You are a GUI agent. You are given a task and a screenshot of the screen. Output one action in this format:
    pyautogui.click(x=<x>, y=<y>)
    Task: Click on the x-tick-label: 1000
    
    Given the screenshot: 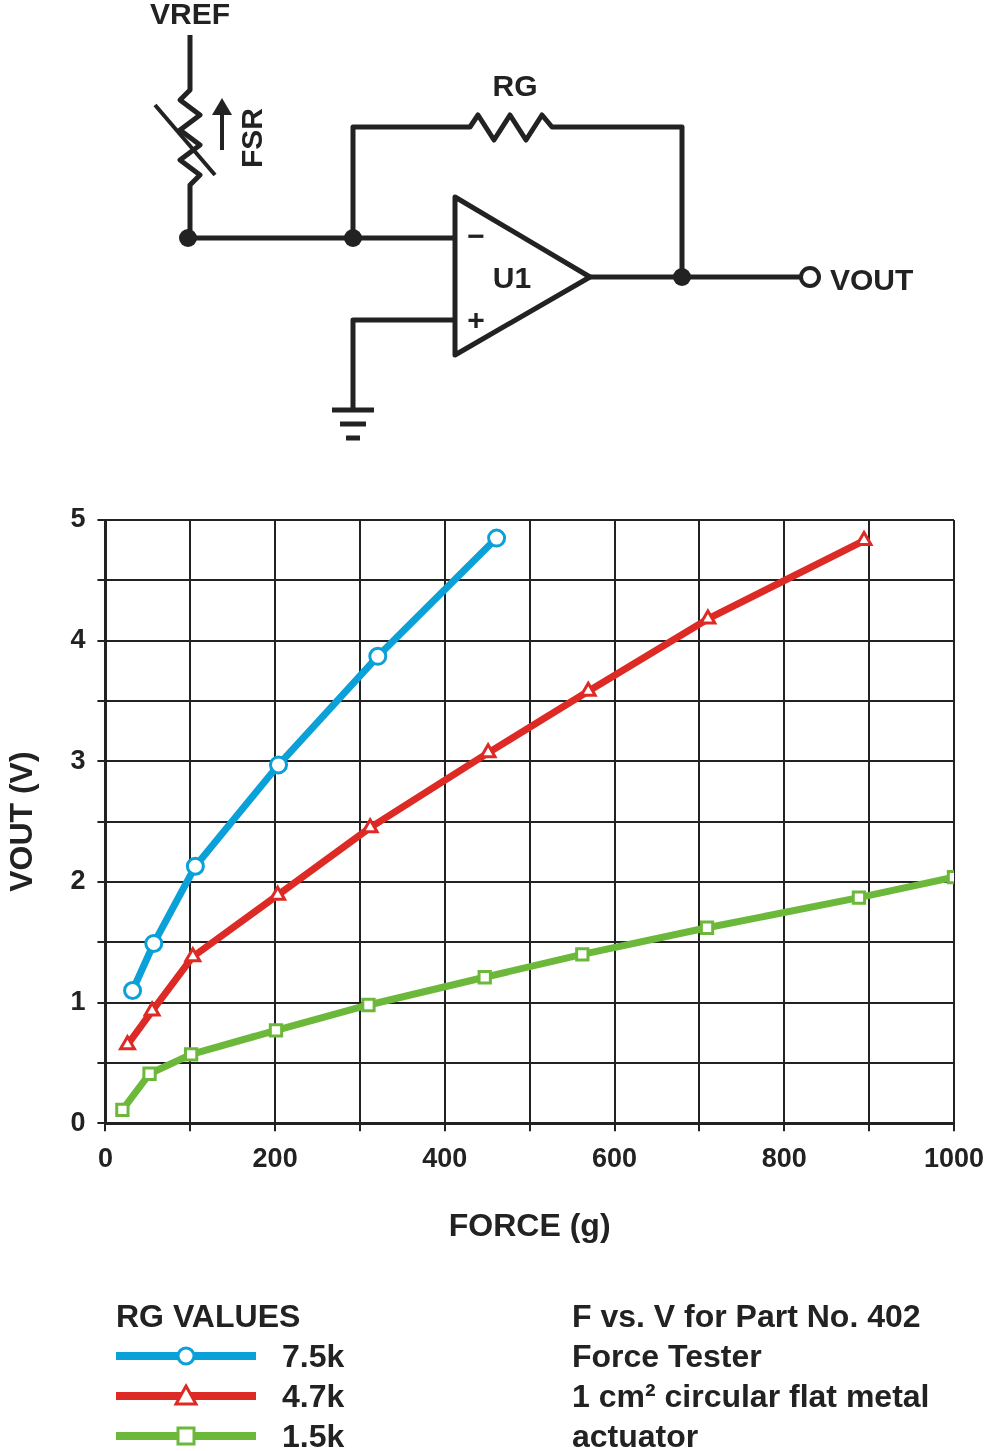 What is the action you would take?
    pyautogui.click(x=954, y=1157)
    